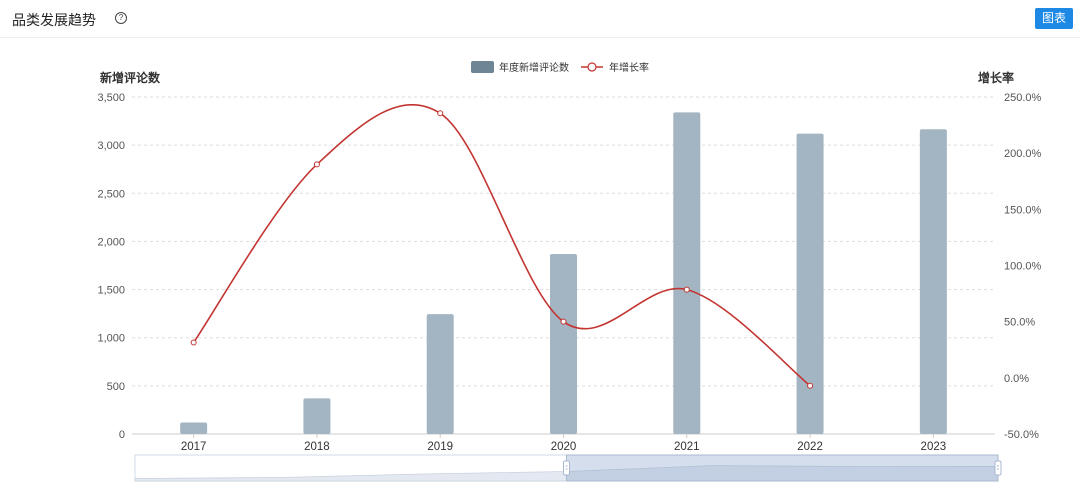  What do you see at coordinates (194, 428) in the screenshot?
I see `bar-2017` at bounding box center [194, 428].